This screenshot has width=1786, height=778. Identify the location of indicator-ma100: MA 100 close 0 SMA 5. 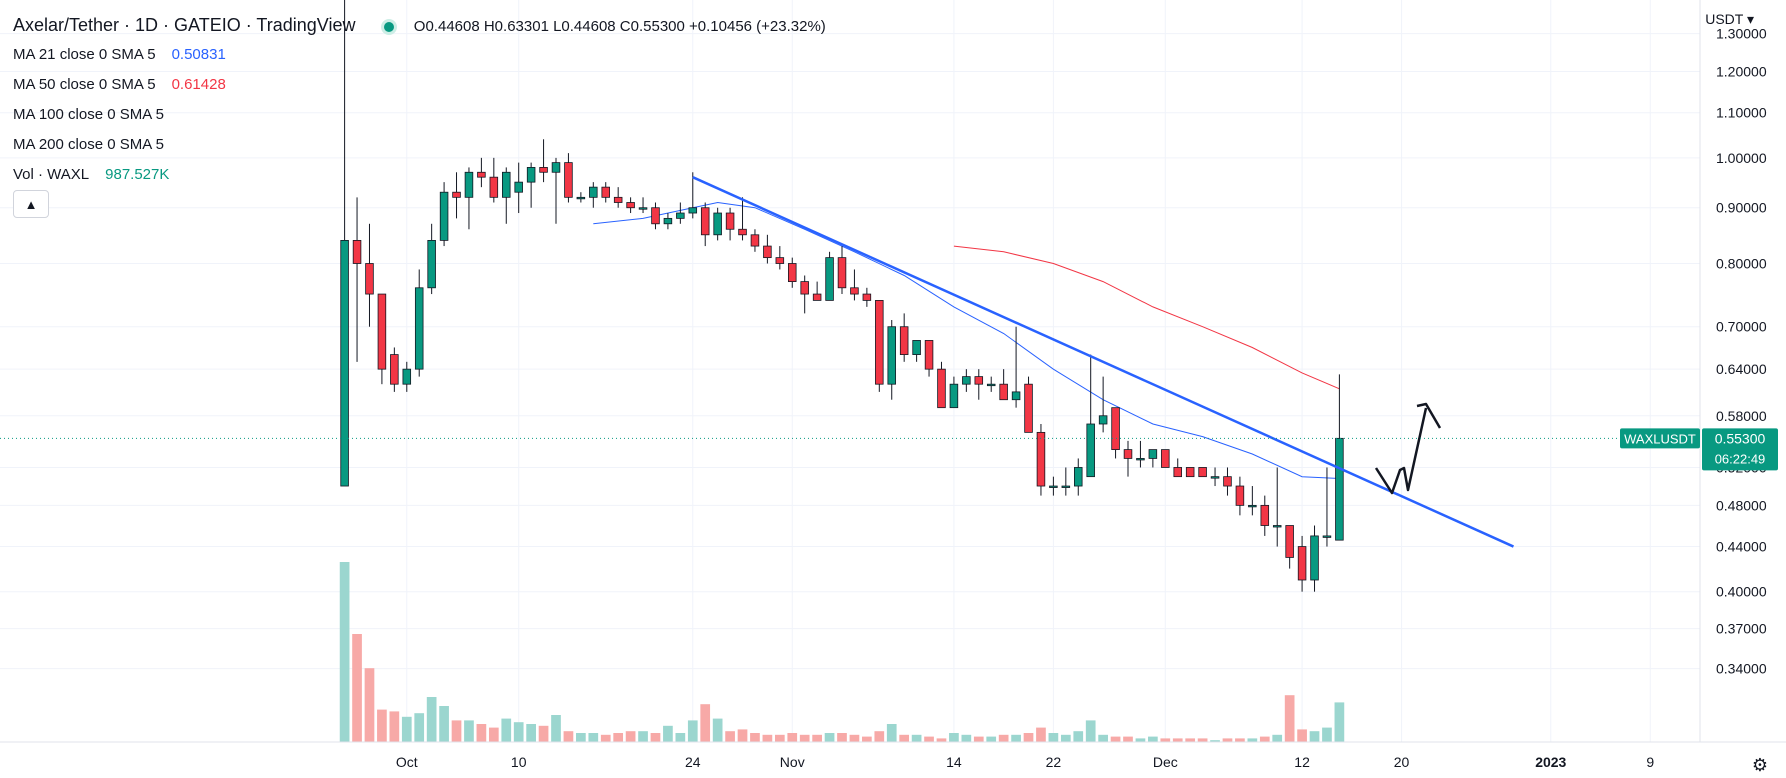
(419, 115).